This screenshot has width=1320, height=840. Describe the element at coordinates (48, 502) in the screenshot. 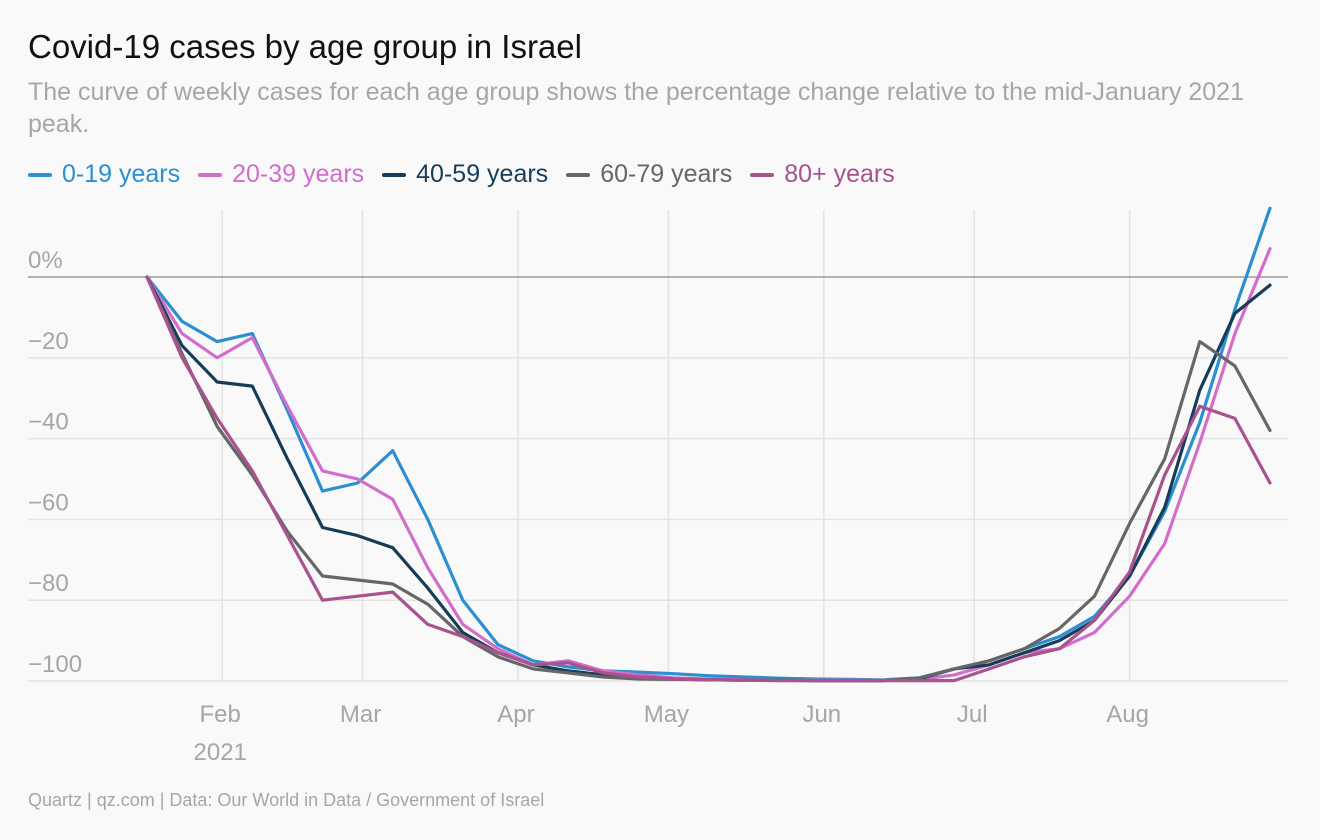

I see `y-tick-label: −60` at that location.